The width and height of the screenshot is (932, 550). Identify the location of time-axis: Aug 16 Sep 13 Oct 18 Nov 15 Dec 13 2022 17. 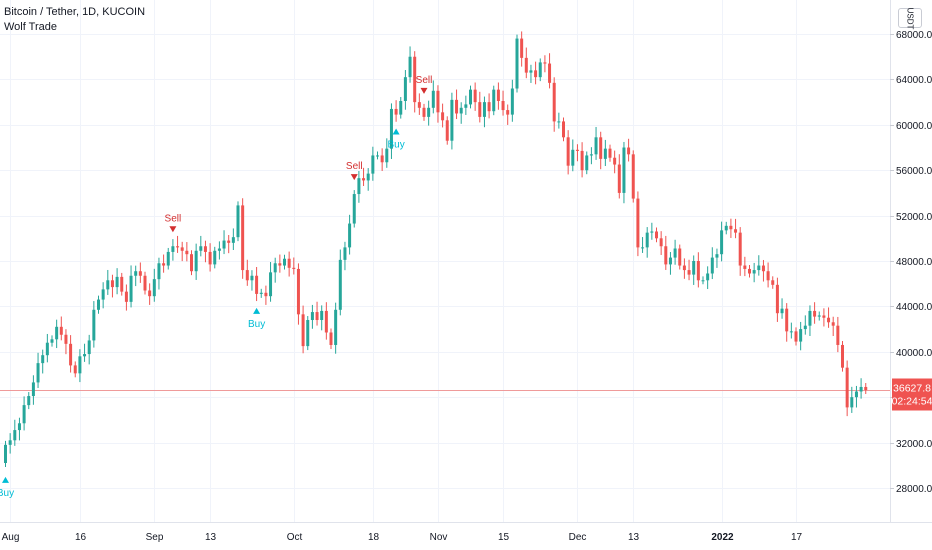
(402, 537).